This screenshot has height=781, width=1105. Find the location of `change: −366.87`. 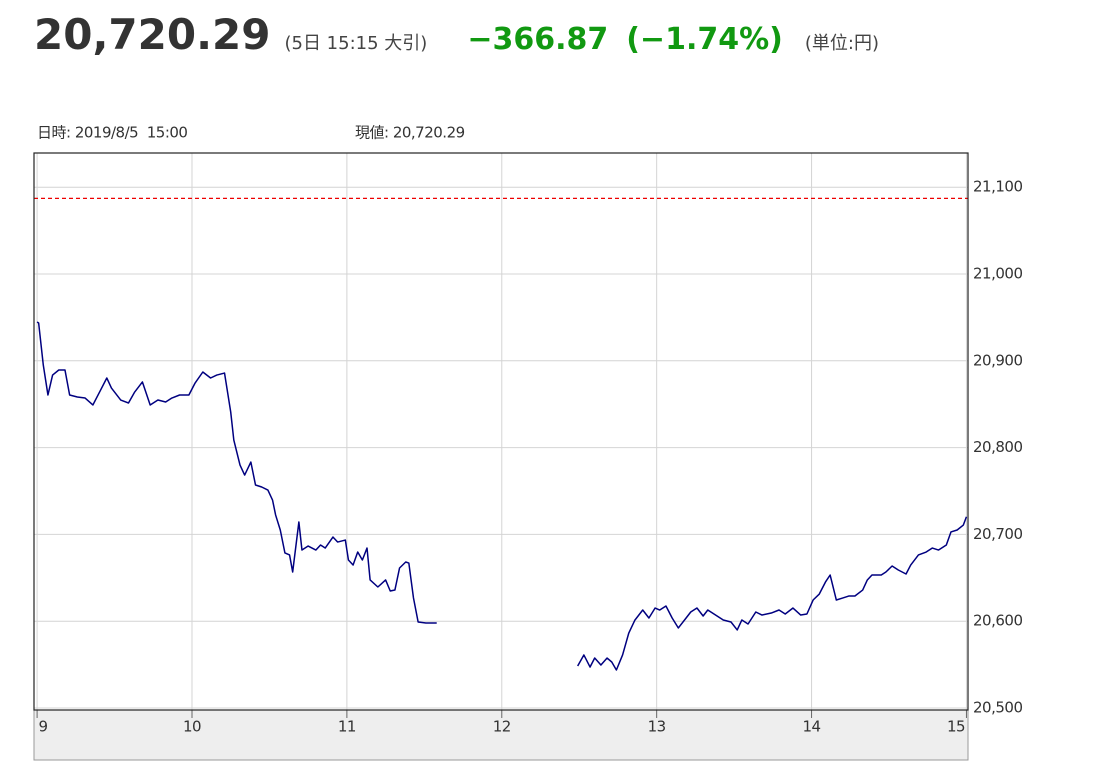

change: −366.87 is located at coordinates (538, 39).